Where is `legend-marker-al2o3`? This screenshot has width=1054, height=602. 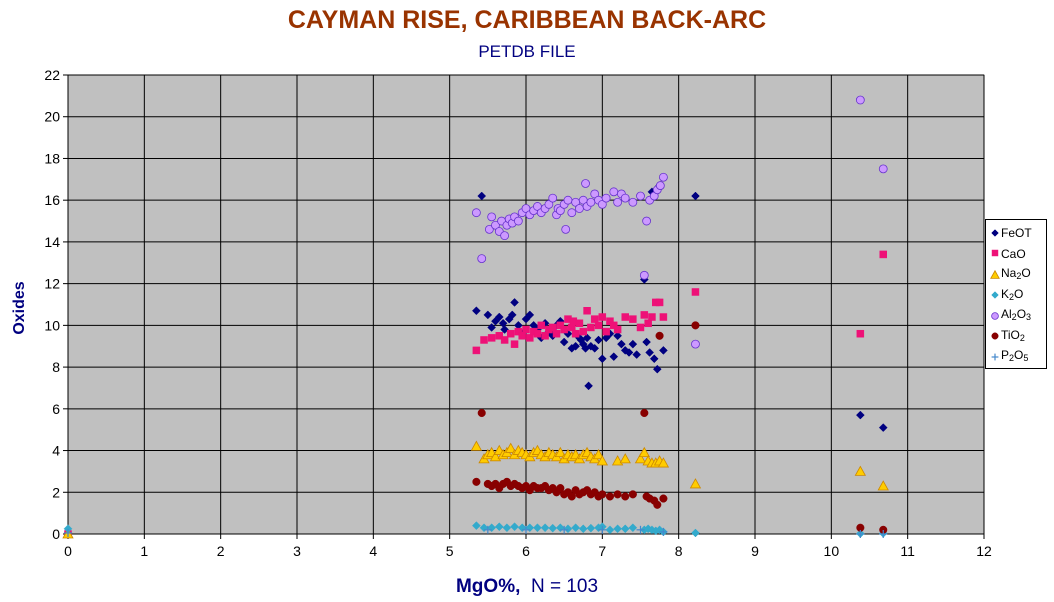 legend-marker-al2o3 is located at coordinates (995, 315).